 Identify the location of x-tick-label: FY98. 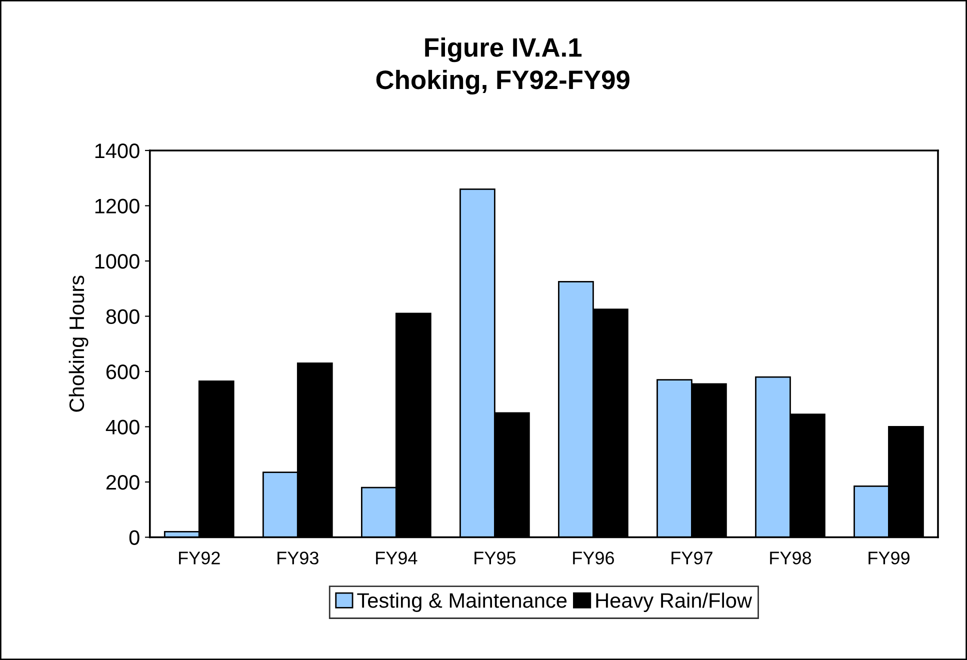
(791, 558).